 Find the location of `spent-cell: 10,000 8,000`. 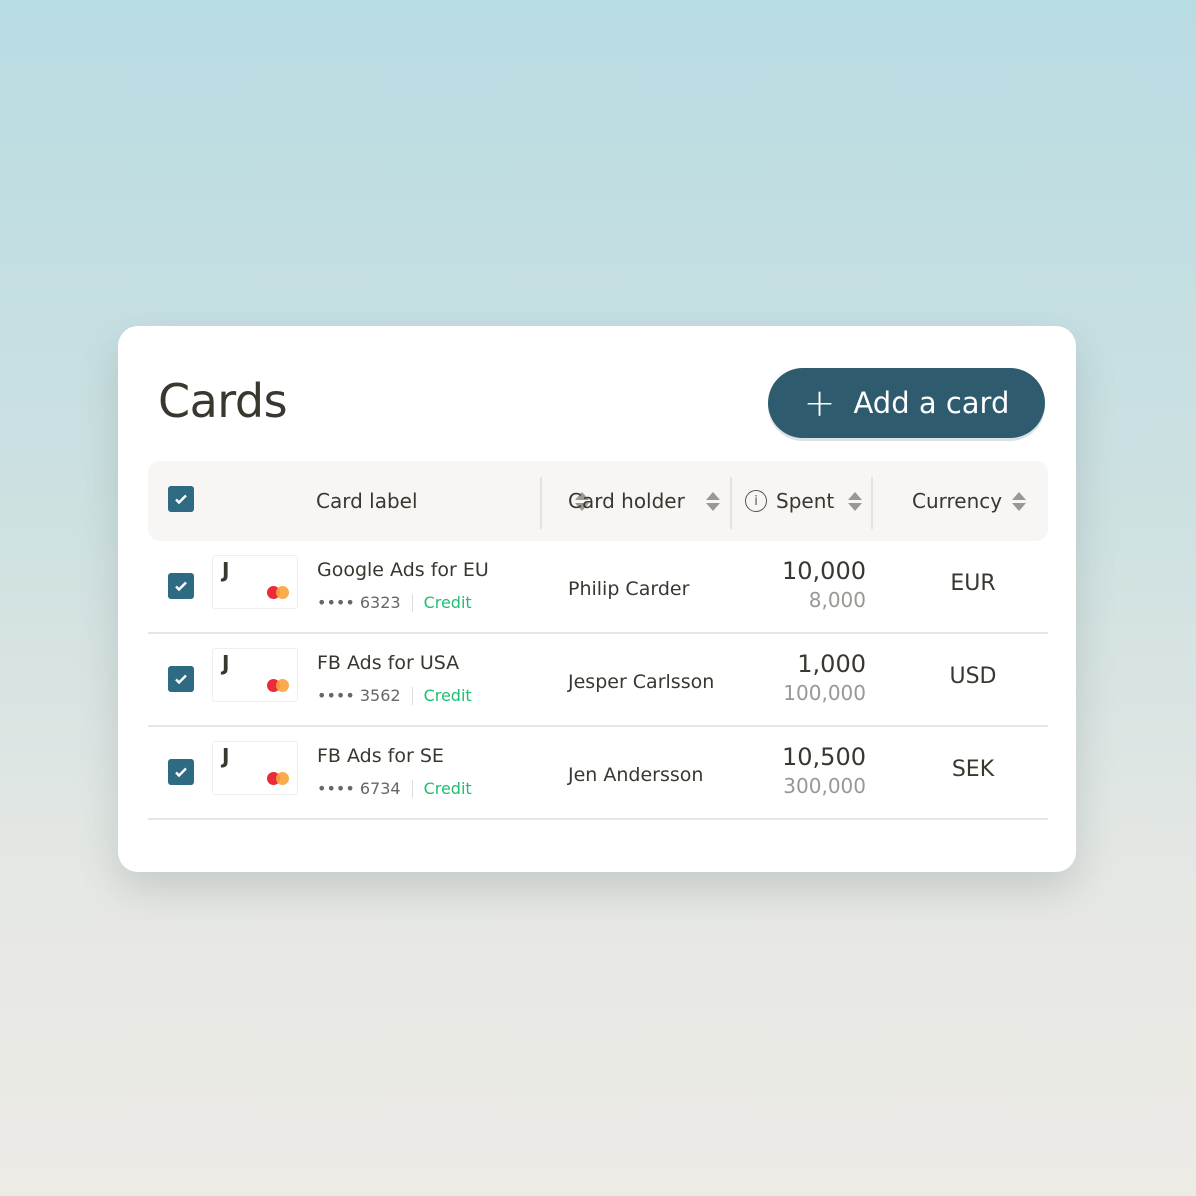

spent-cell: 10,000 8,000 is located at coordinates (824, 584).